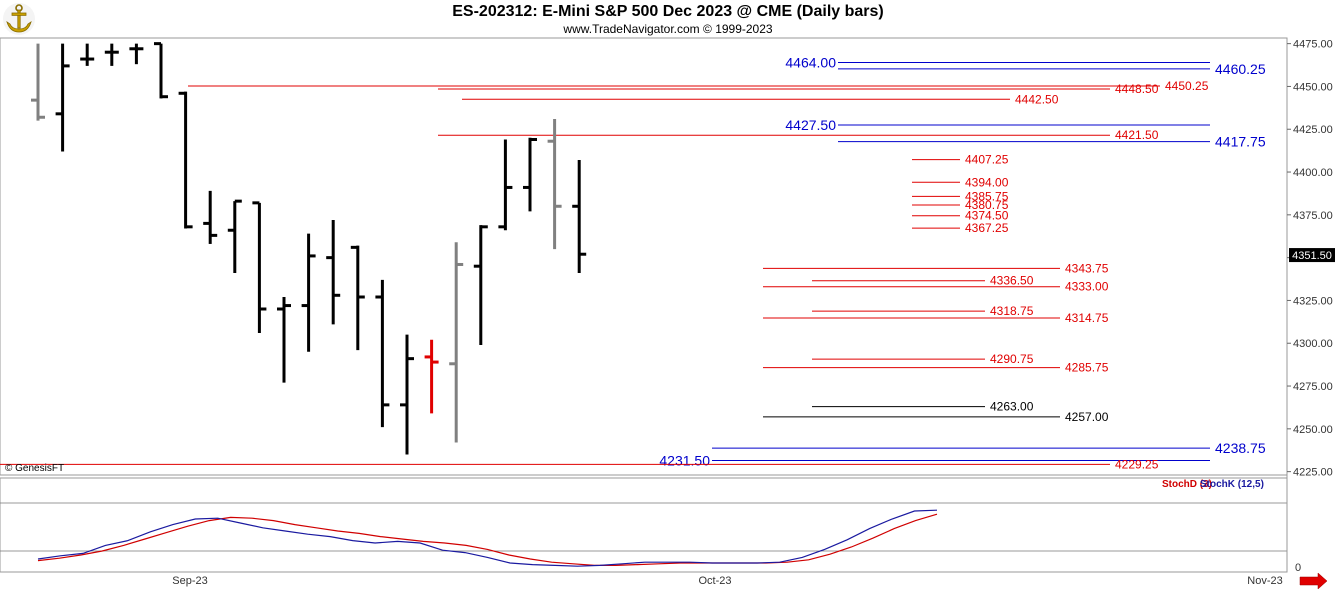  I want to click on level-label-4257.00: 4257.00, so click(1087, 417).